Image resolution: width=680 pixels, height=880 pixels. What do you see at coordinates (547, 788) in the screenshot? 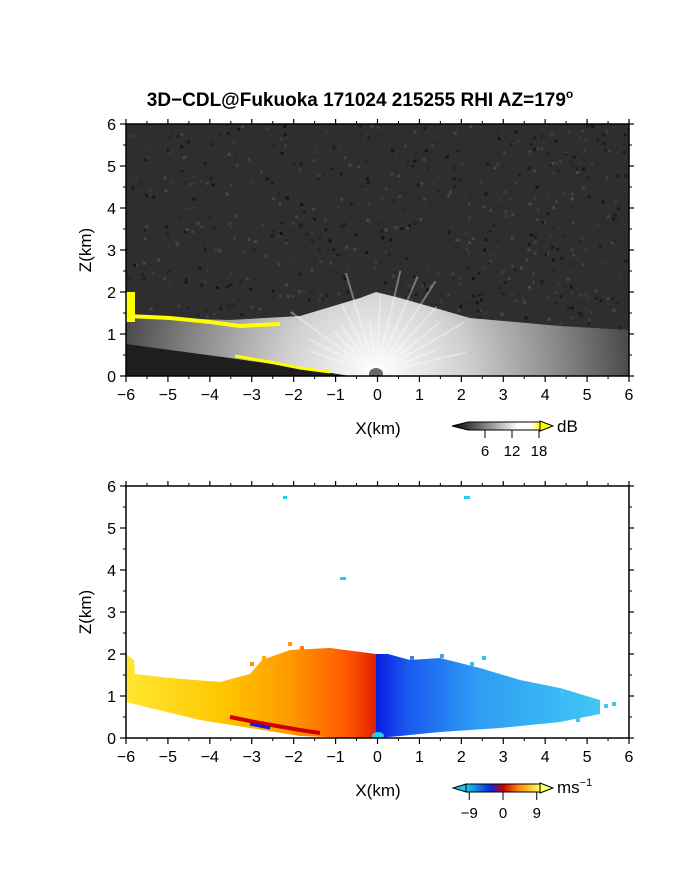
I see `bottom-colorbar-max-arrow` at bounding box center [547, 788].